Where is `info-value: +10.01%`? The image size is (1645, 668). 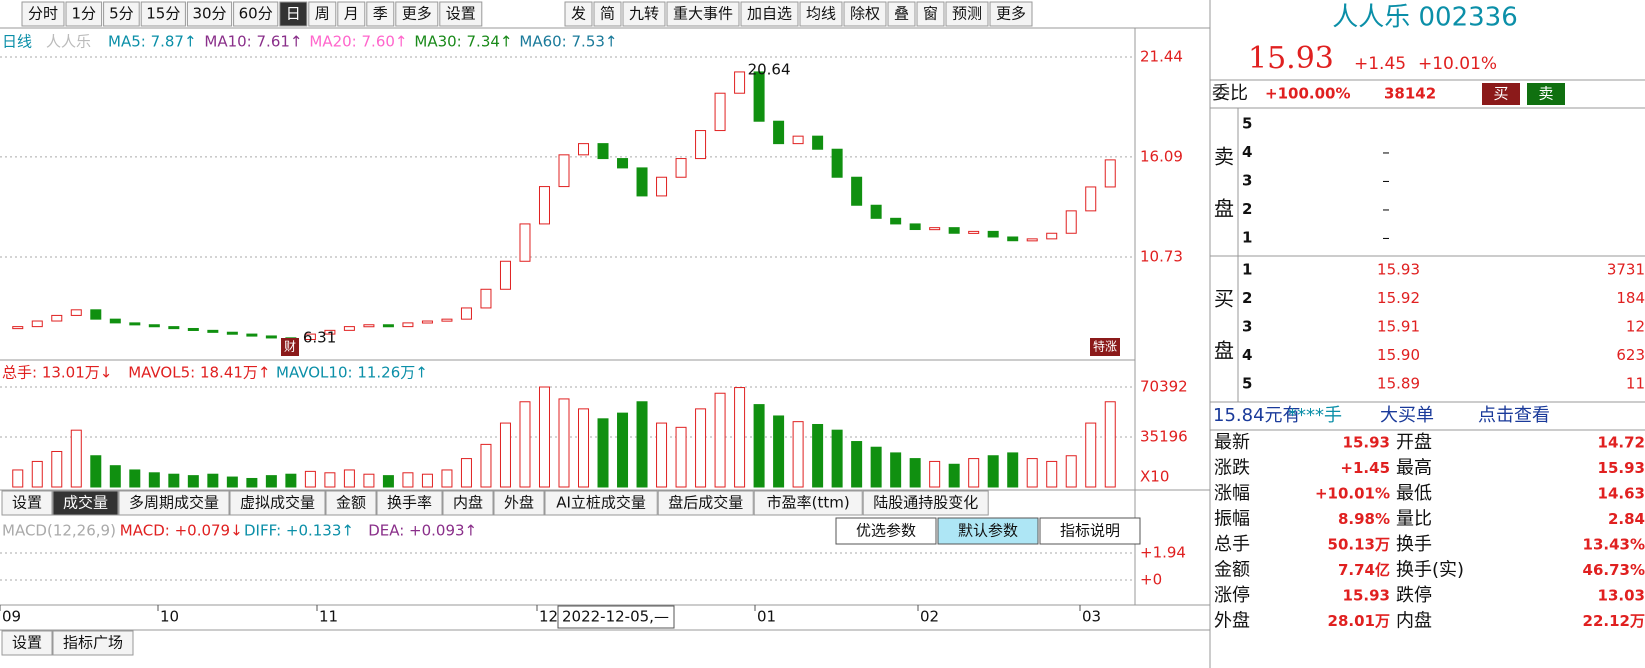 info-value: +10.01% is located at coordinates (1352, 494).